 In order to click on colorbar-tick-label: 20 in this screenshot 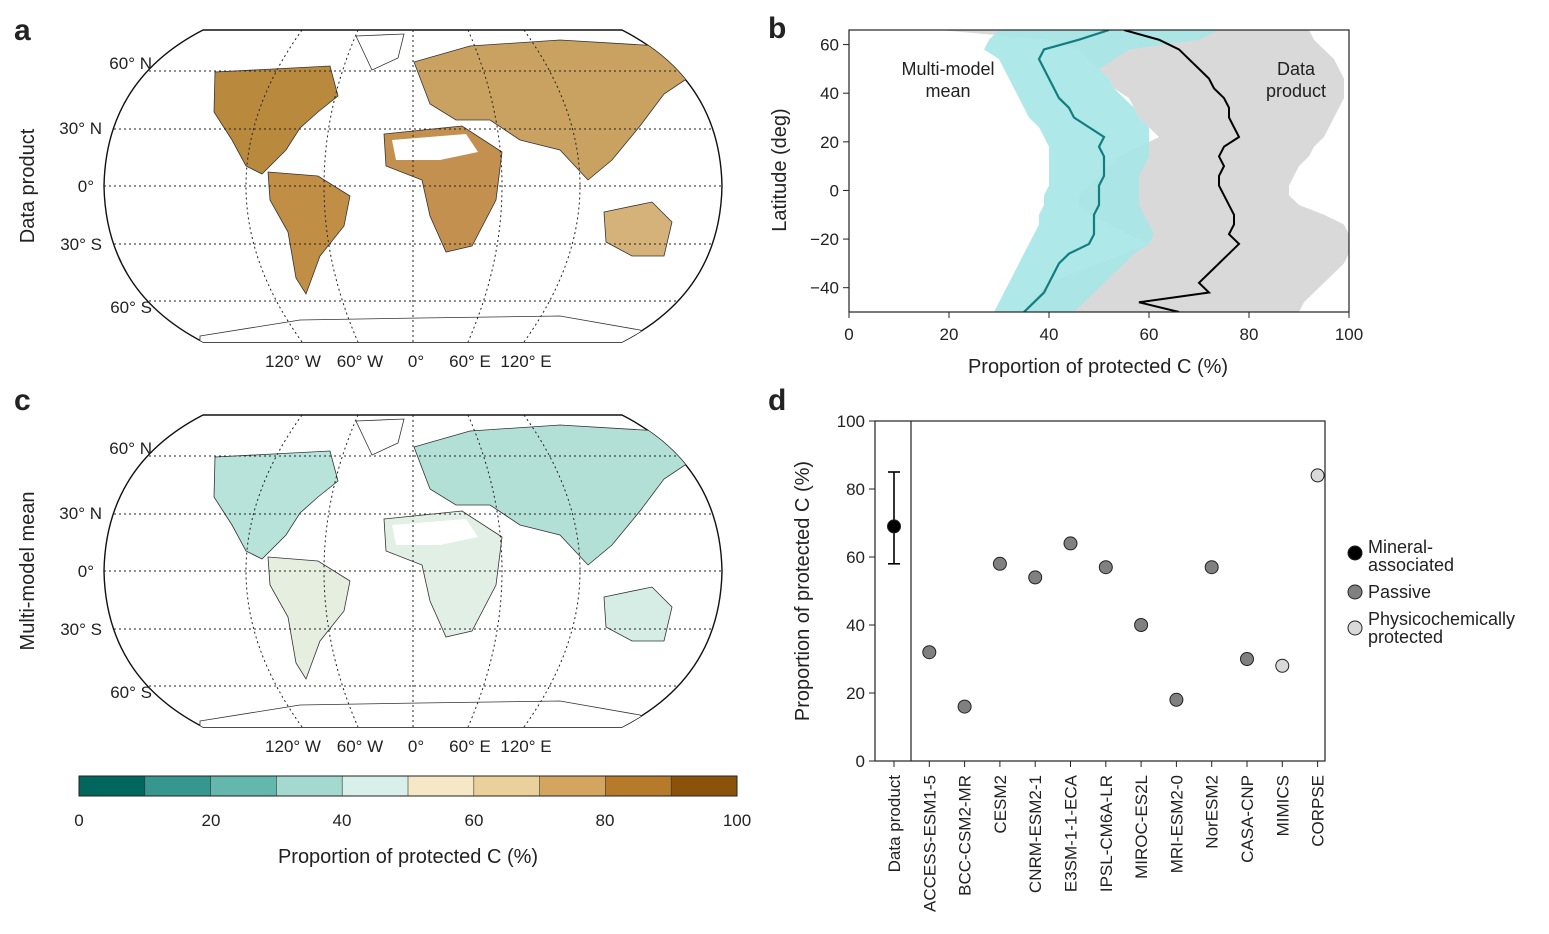, I will do `click(211, 820)`.